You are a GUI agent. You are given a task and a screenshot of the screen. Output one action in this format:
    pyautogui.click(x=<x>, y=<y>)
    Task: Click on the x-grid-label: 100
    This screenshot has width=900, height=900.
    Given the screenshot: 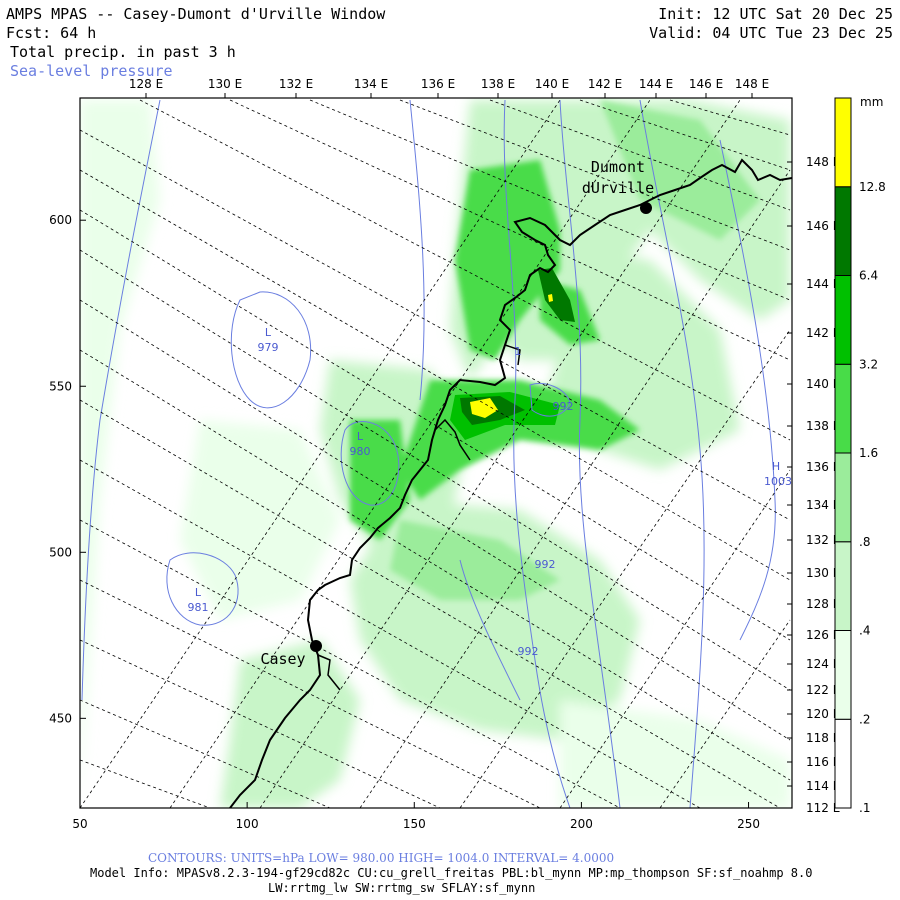 What is the action you would take?
    pyautogui.click(x=247, y=824)
    